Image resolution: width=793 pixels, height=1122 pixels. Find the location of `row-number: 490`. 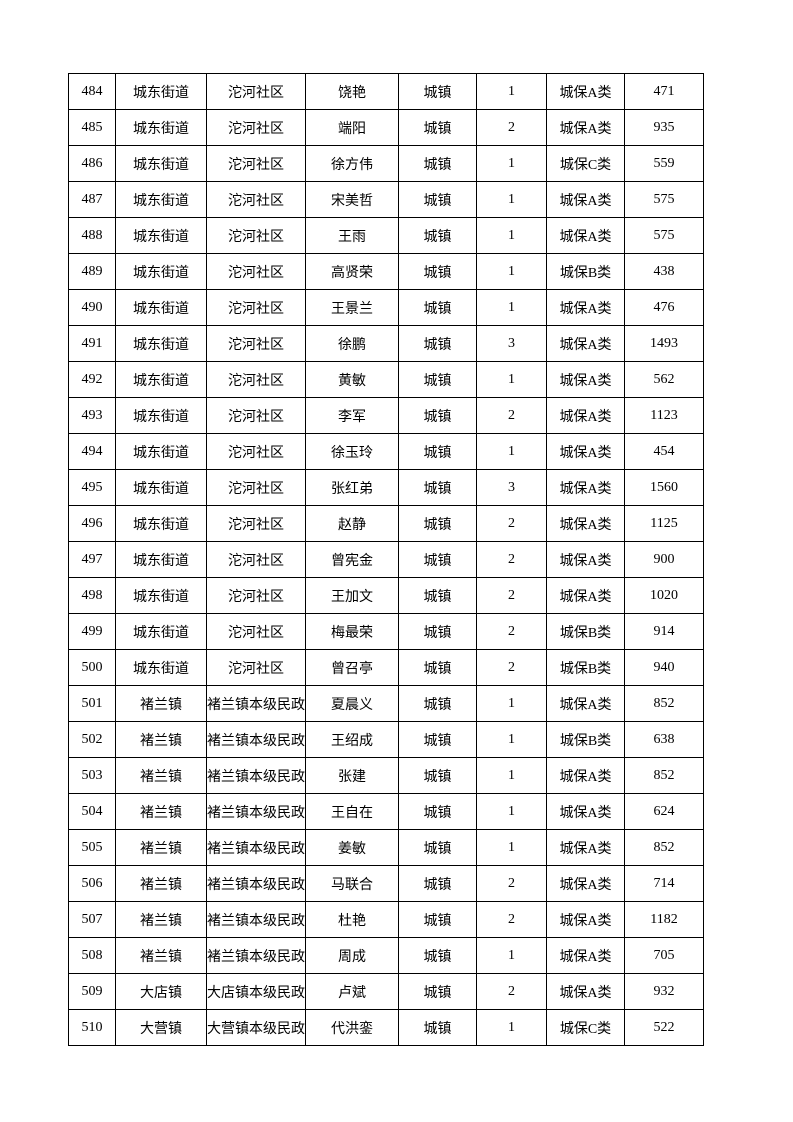

row-number: 490 is located at coordinates (92, 307).